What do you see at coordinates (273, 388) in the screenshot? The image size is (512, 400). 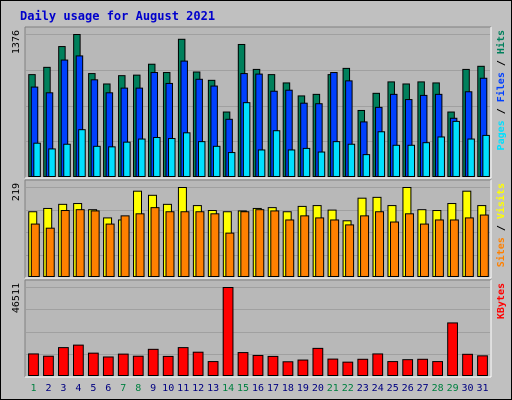 I see `x-tick-label: 17` at bounding box center [273, 388].